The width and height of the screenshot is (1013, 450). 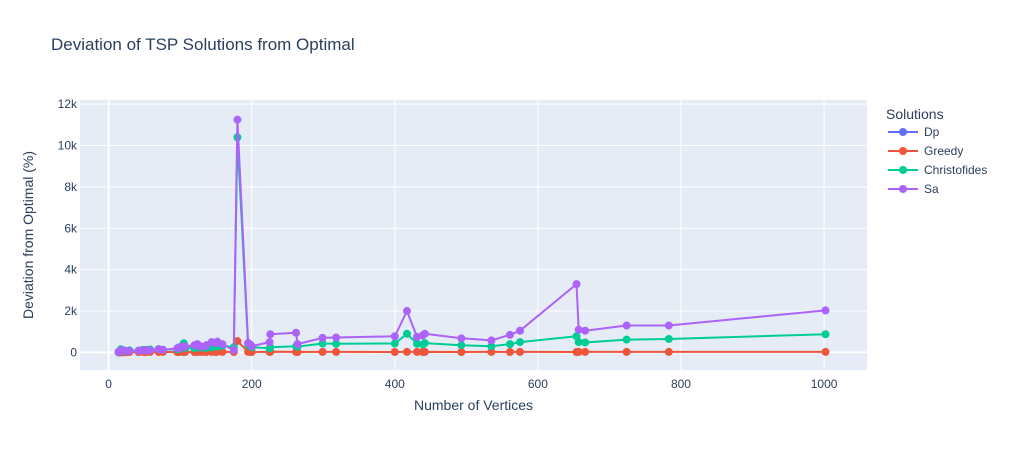 I want to click on legend-marker-dp, so click(x=903, y=132).